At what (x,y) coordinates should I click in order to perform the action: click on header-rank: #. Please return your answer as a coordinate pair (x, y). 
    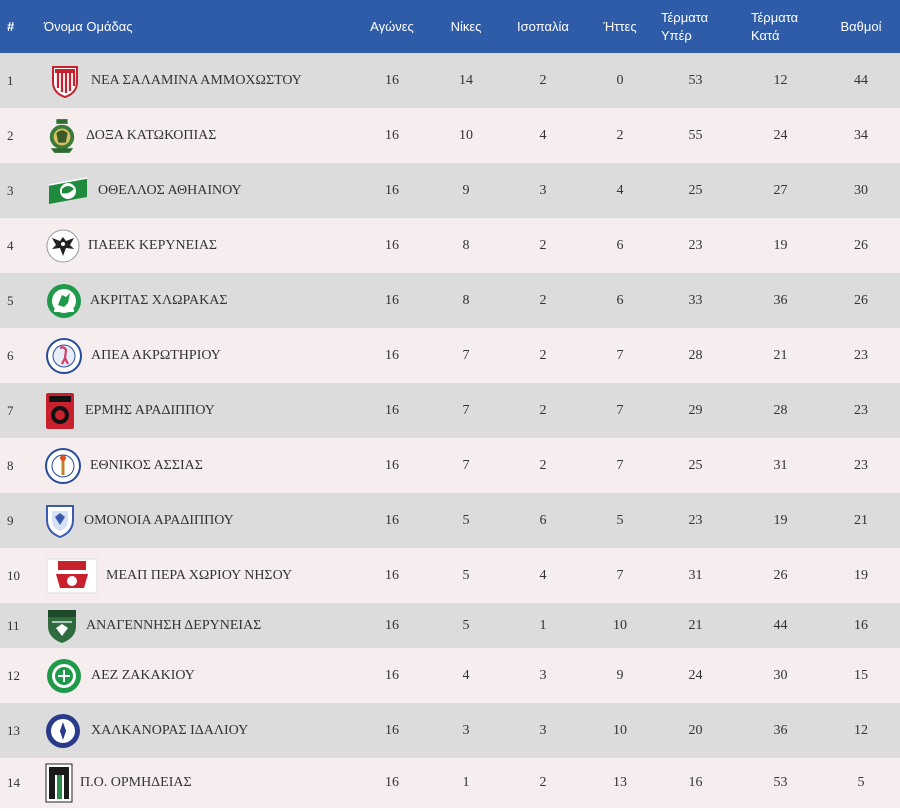
    Looking at the image, I should click on (11, 26).